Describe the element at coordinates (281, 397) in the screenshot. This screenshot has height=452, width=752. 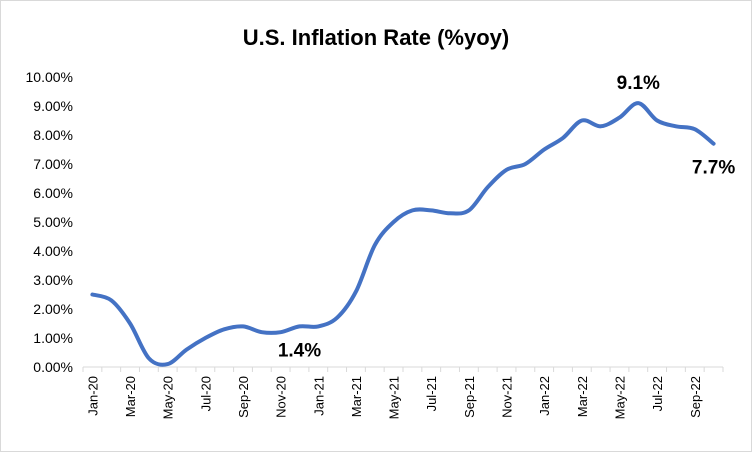
I see `x-tick-label: Nov-20` at that location.